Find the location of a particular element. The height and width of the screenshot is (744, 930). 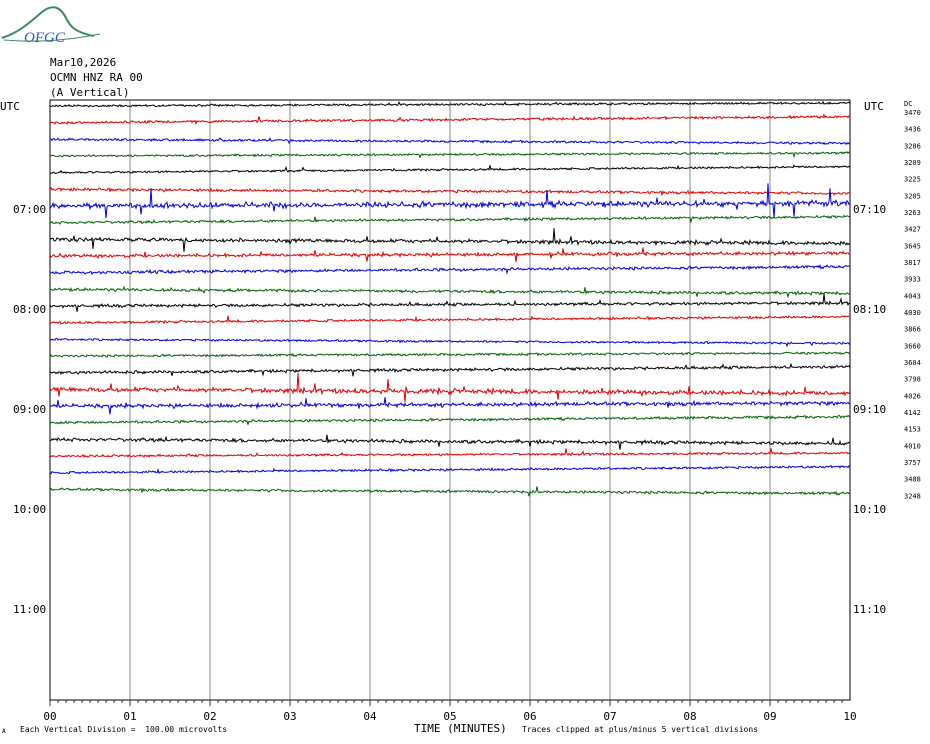

dc-value: 3488 is located at coordinates (912, 480).